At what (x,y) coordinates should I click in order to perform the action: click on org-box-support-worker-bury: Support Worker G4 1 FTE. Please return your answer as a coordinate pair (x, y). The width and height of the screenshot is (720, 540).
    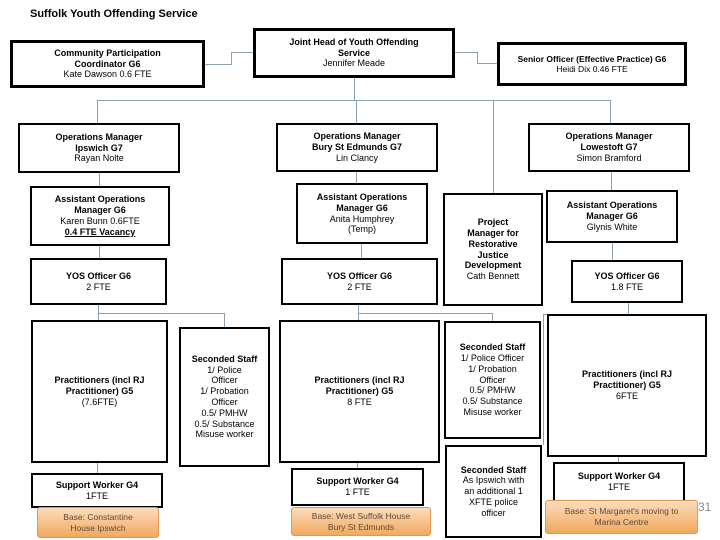
    Looking at the image, I should click on (357, 487).